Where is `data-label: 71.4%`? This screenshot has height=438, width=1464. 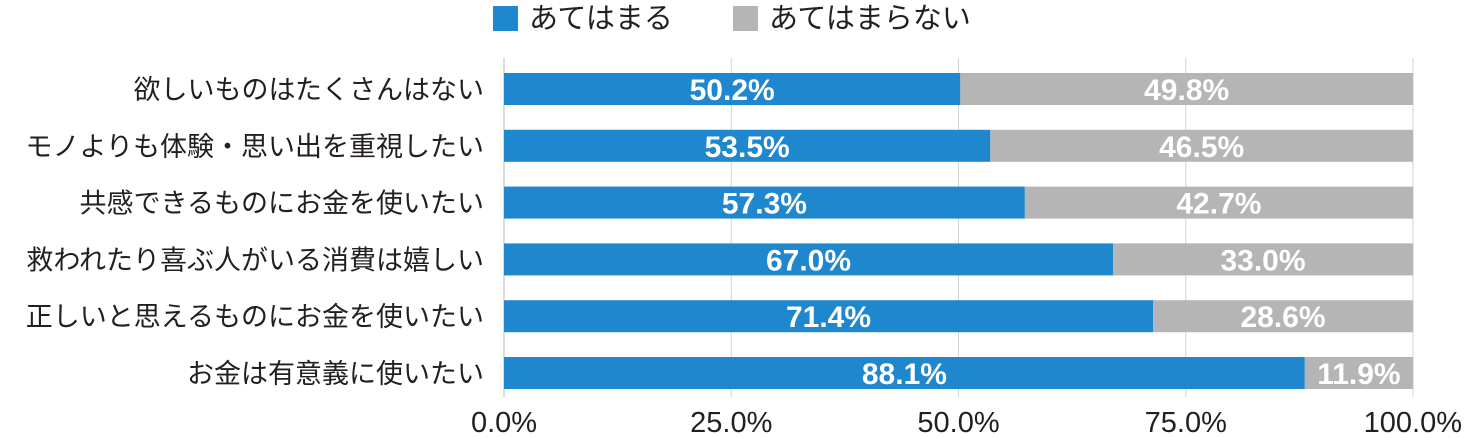
data-label: 71.4% is located at coordinates (828, 317).